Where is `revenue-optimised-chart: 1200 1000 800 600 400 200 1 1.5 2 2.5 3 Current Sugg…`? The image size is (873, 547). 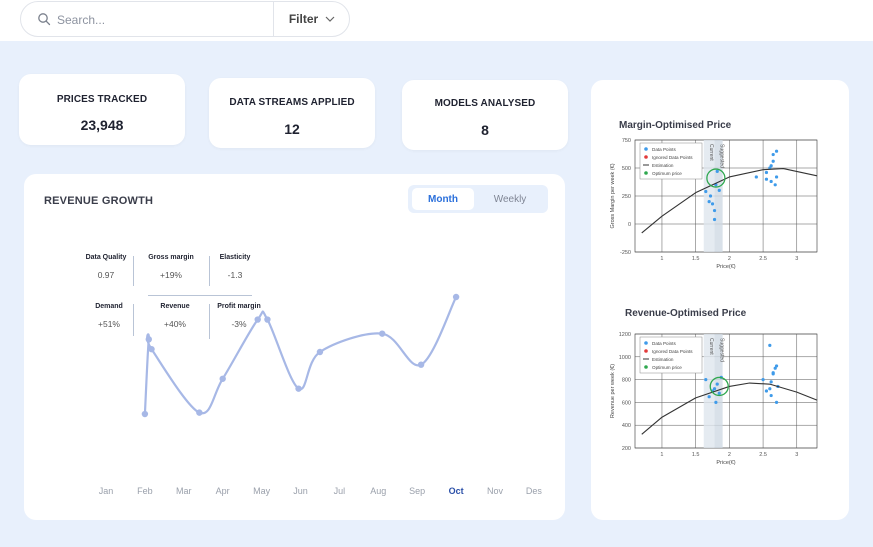
revenue-optimised-chart: 1200 1000 800 600 400 200 1 1.5 2 2.5 3 Current Sugg… is located at coordinates (714, 399).